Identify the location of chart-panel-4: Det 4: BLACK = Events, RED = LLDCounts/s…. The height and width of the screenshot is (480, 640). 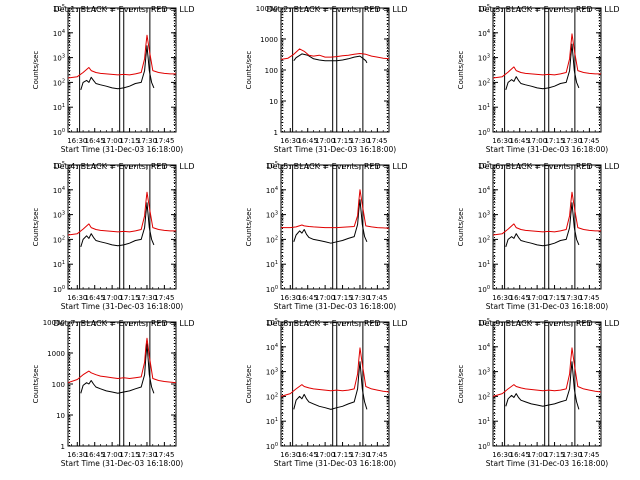
(113, 236).